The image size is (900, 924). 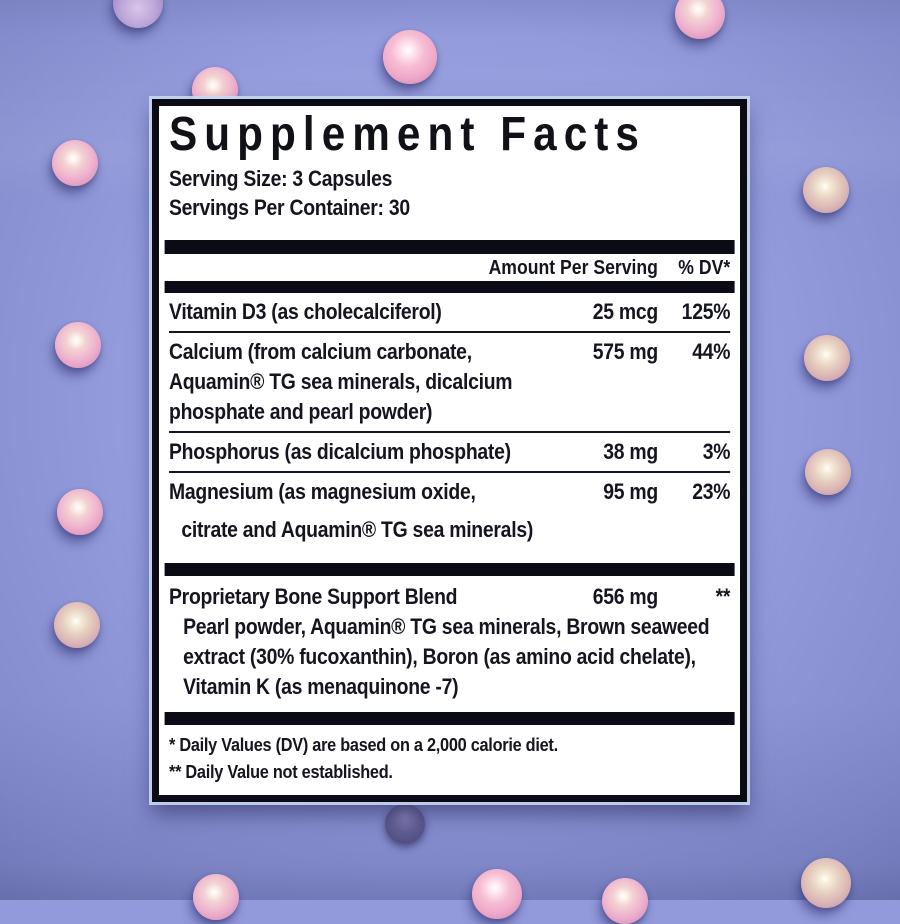 I want to click on nutrient-name: Phosphorus (as dicalcium phosphate), so click(x=340, y=451).